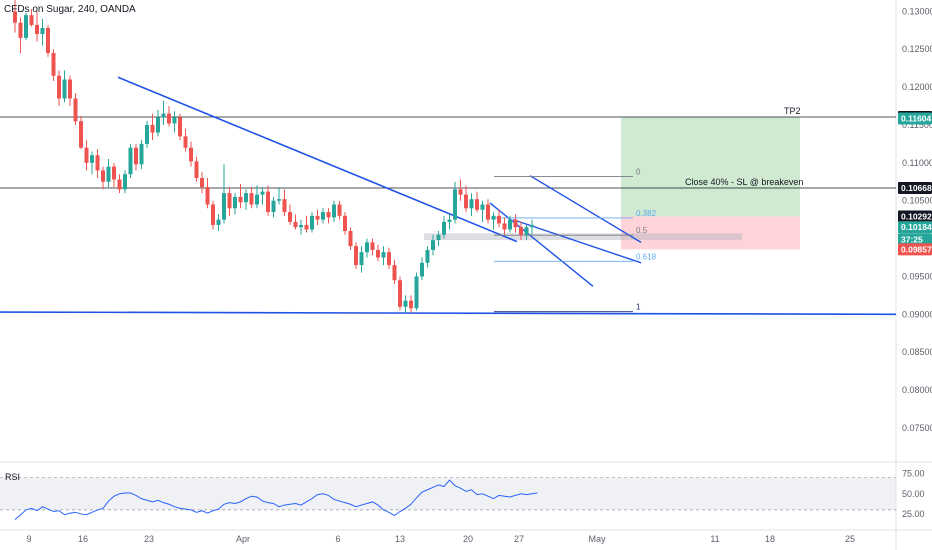  I want to click on fib-level-label: 0.5, so click(642, 230).